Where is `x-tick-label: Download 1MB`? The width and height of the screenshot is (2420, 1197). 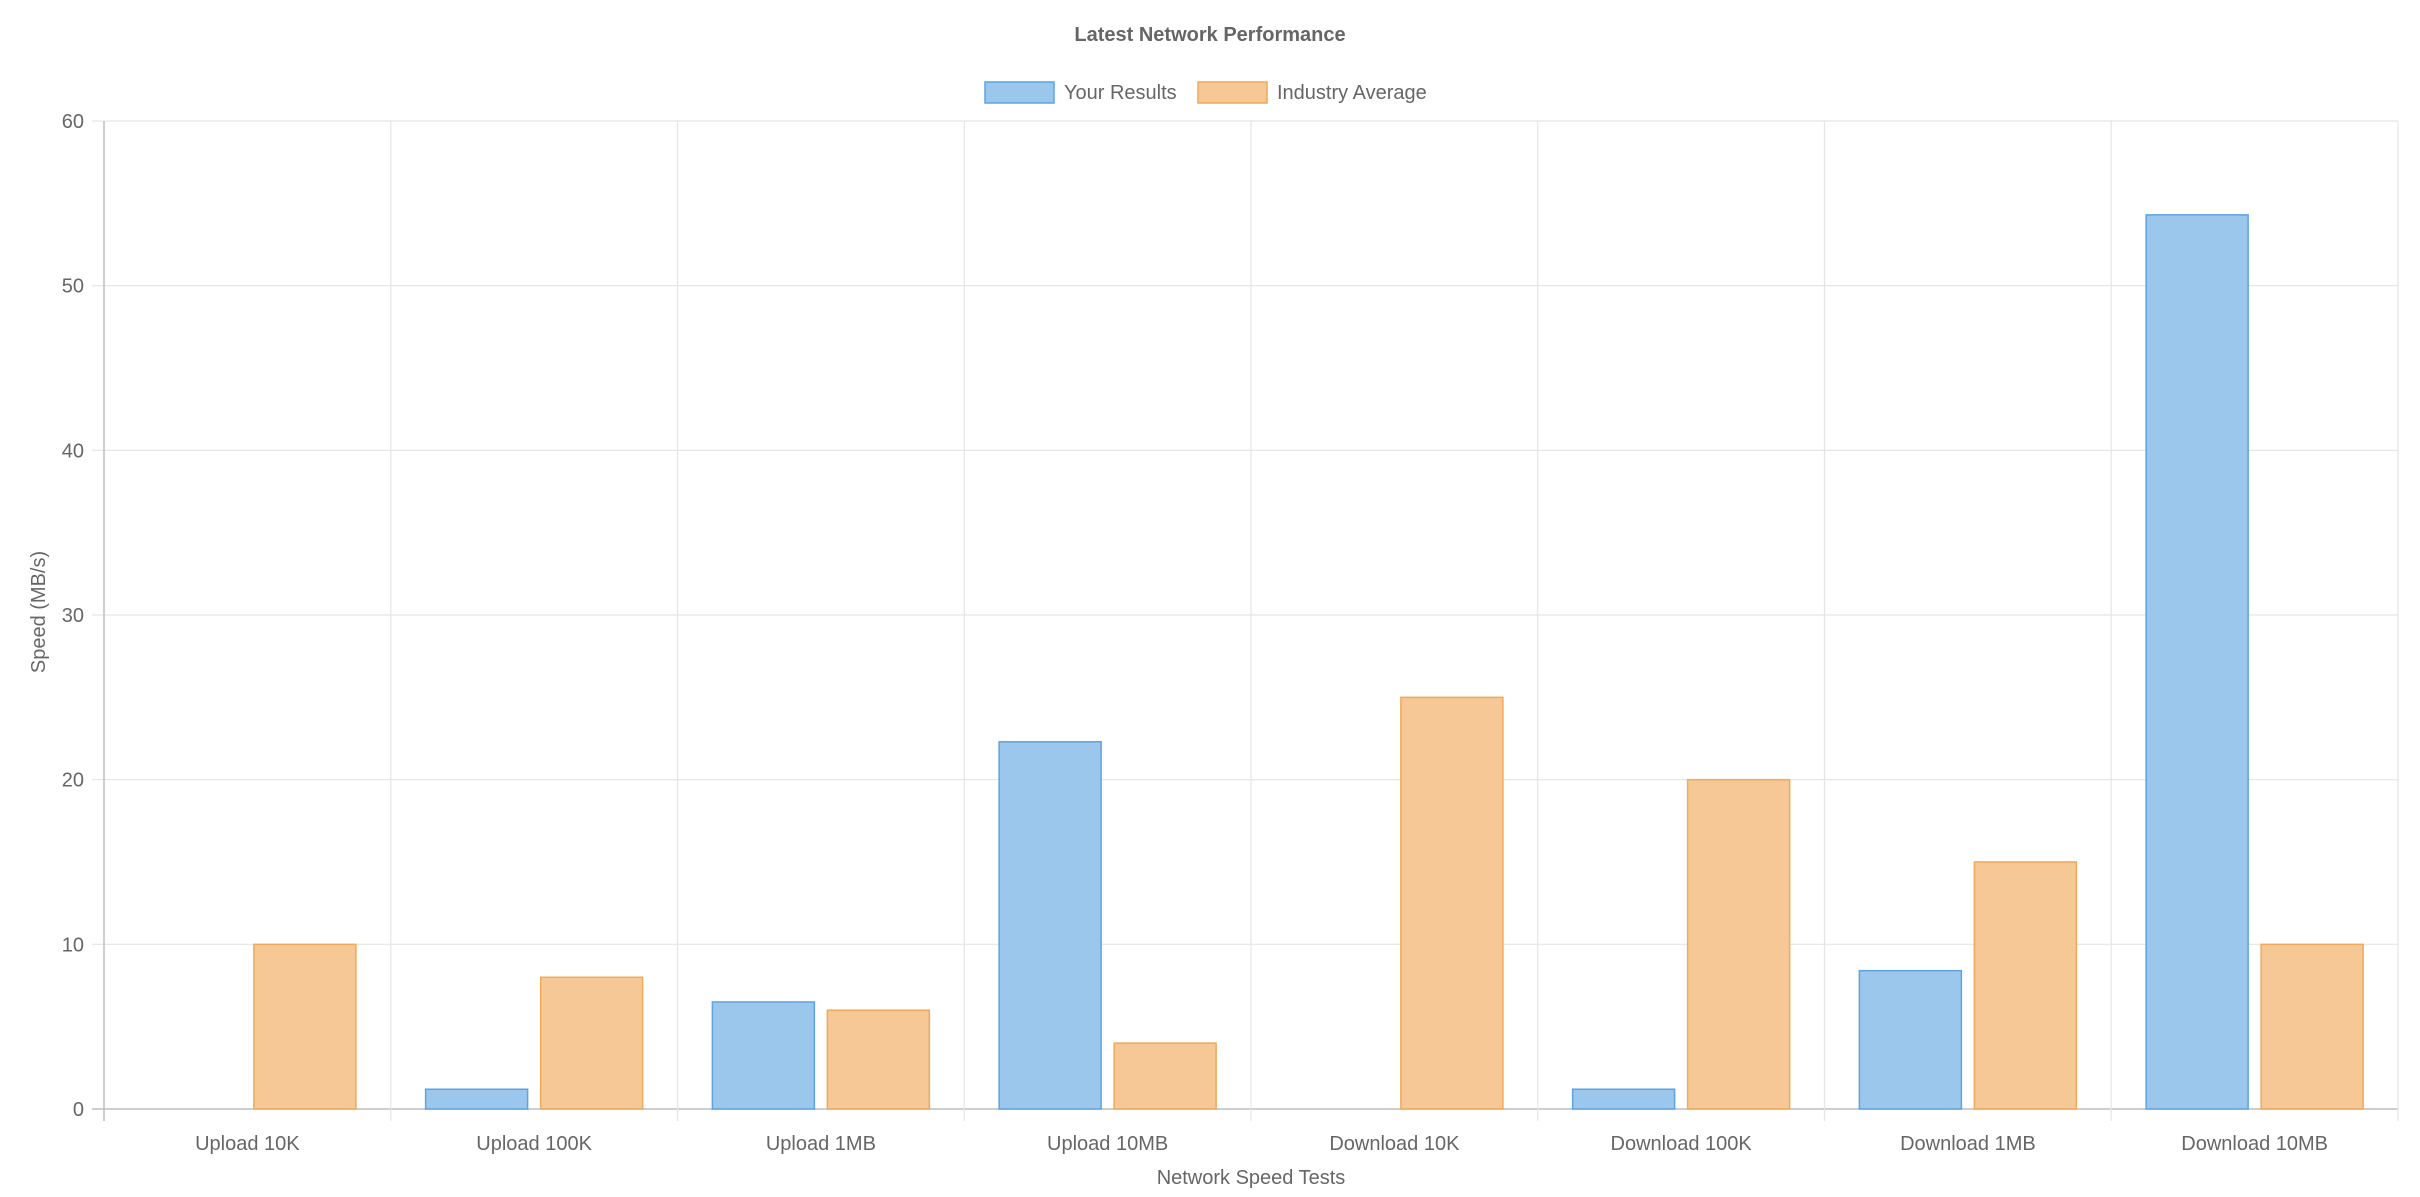 x-tick-label: Download 1MB is located at coordinates (1968, 1144).